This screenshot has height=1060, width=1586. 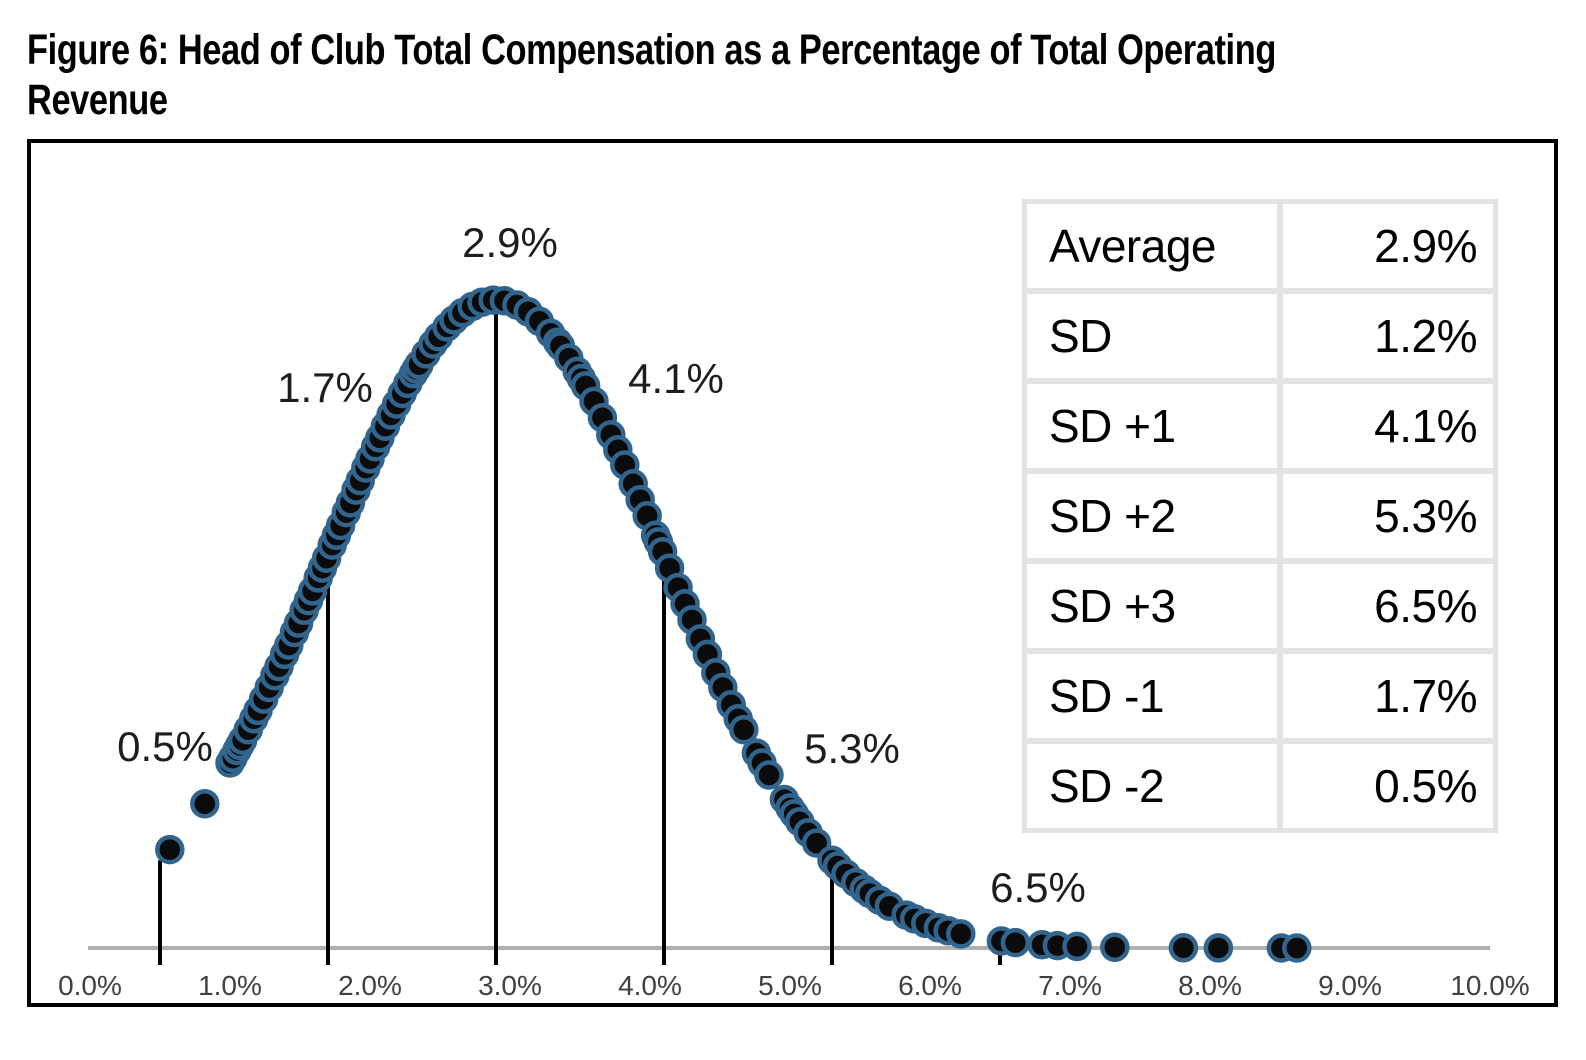 What do you see at coordinates (1388, 606) in the screenshot?
I see `stats-row-value: 6.5%` at bounding box center [1388, 606].